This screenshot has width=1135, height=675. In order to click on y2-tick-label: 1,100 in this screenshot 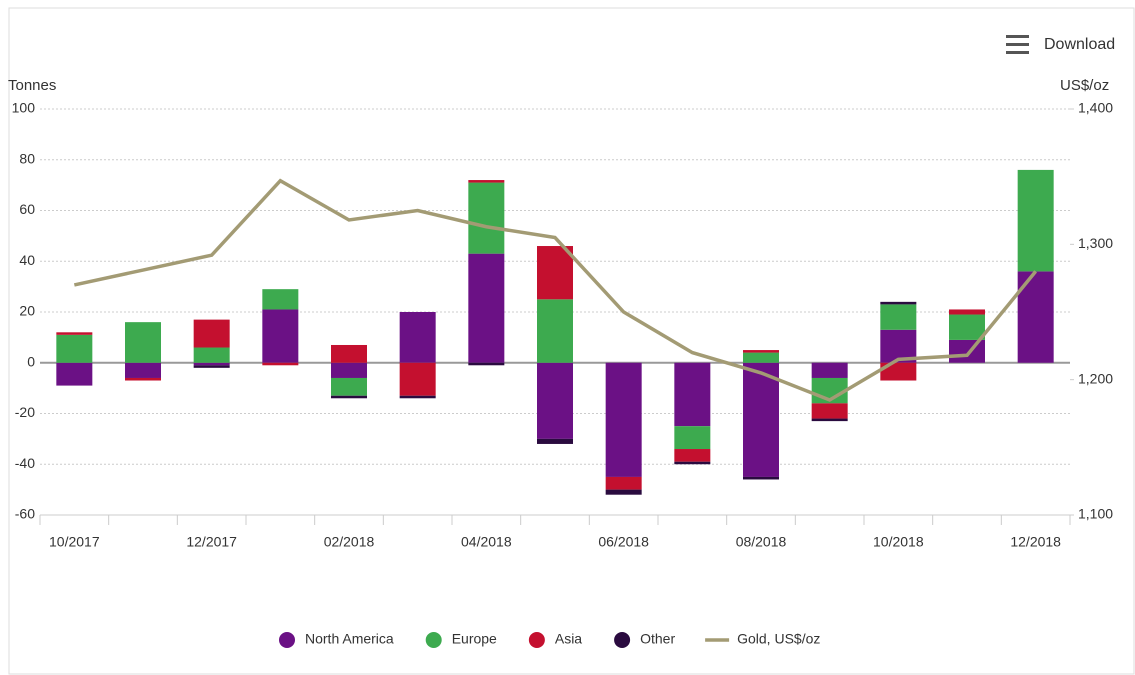, I will do `click(1095, 514)`.